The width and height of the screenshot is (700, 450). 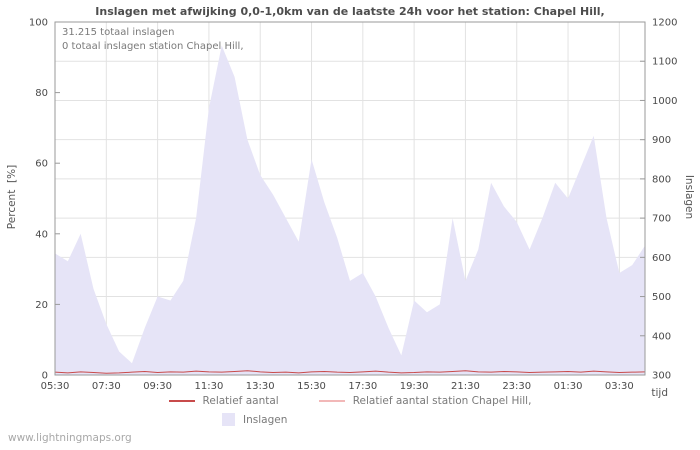 What do you see at coordinates (568, 386) in the screenshot?
I see `svg-text: 01:30` at bounding box center [568, 386].